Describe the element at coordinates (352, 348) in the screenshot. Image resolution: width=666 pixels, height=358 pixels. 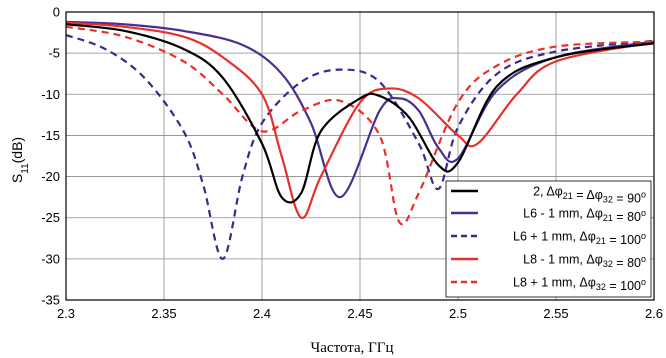
I see `x-axis-label: Частота, ГГц` at that location.